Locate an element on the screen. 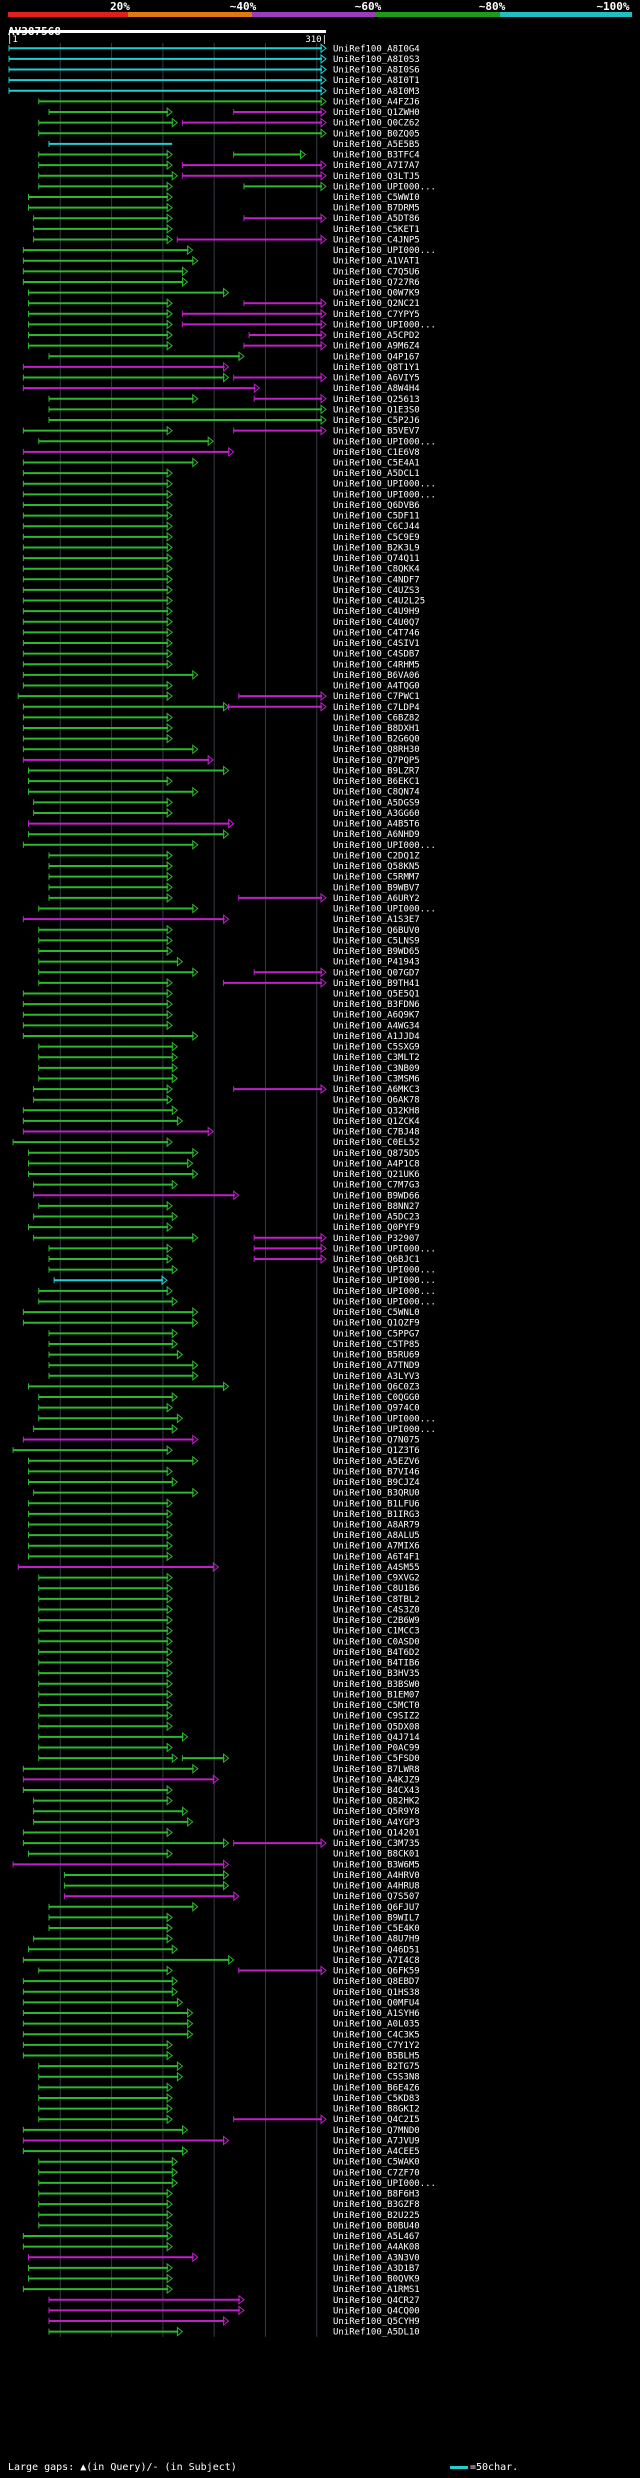 The width and height of the screenshot is (640, 2478). hit-label: UniRef100_Q6DVB6 is located at coordinates (376, 506).